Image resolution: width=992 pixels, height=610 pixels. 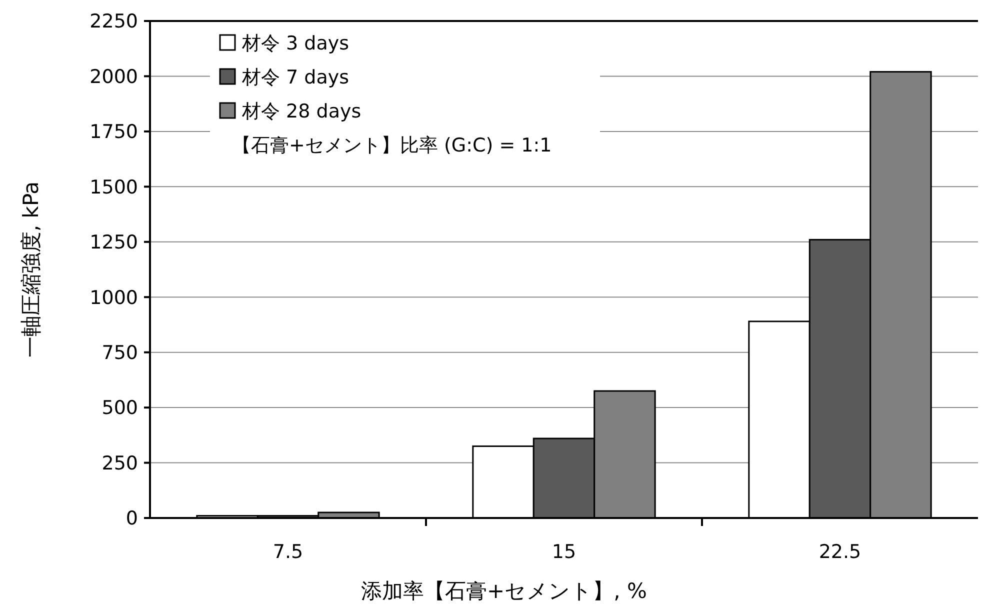 I want to click on y-tick-label: 1000, so click(x=114, y=297).